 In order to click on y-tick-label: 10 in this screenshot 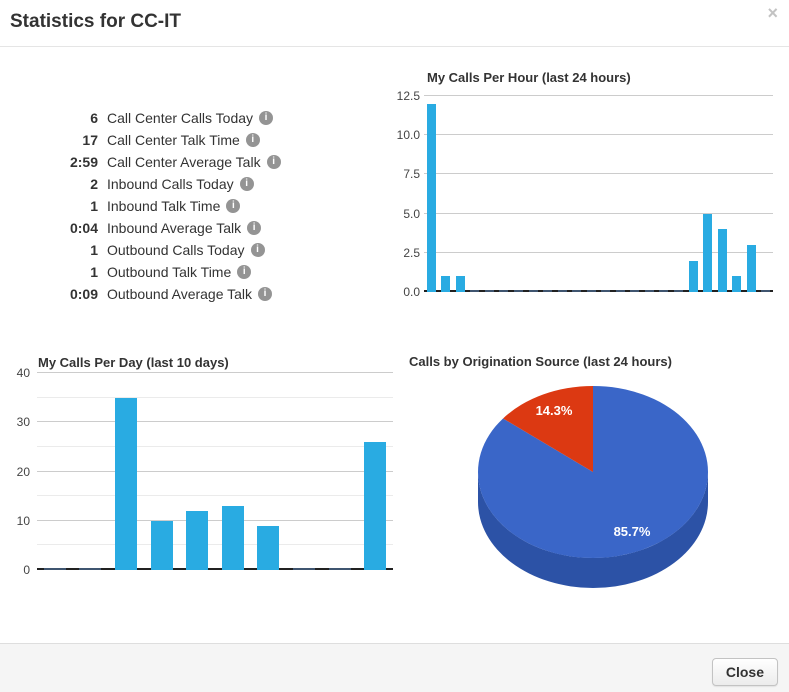, I will do `click(23, 520)`.